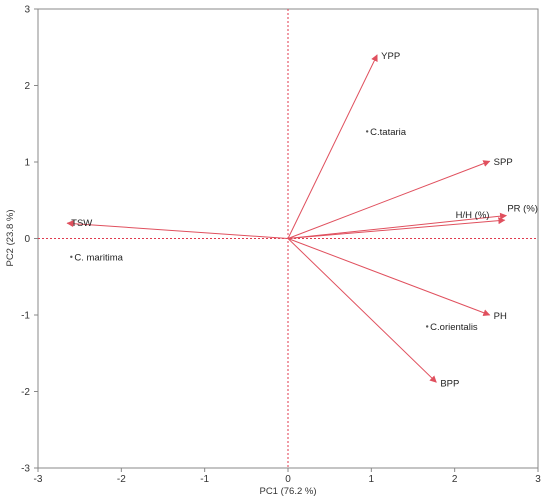  Describe the element at coordinates (449, 383) in the screenshot. I see `vector-label-bpp: BPP` at that location.